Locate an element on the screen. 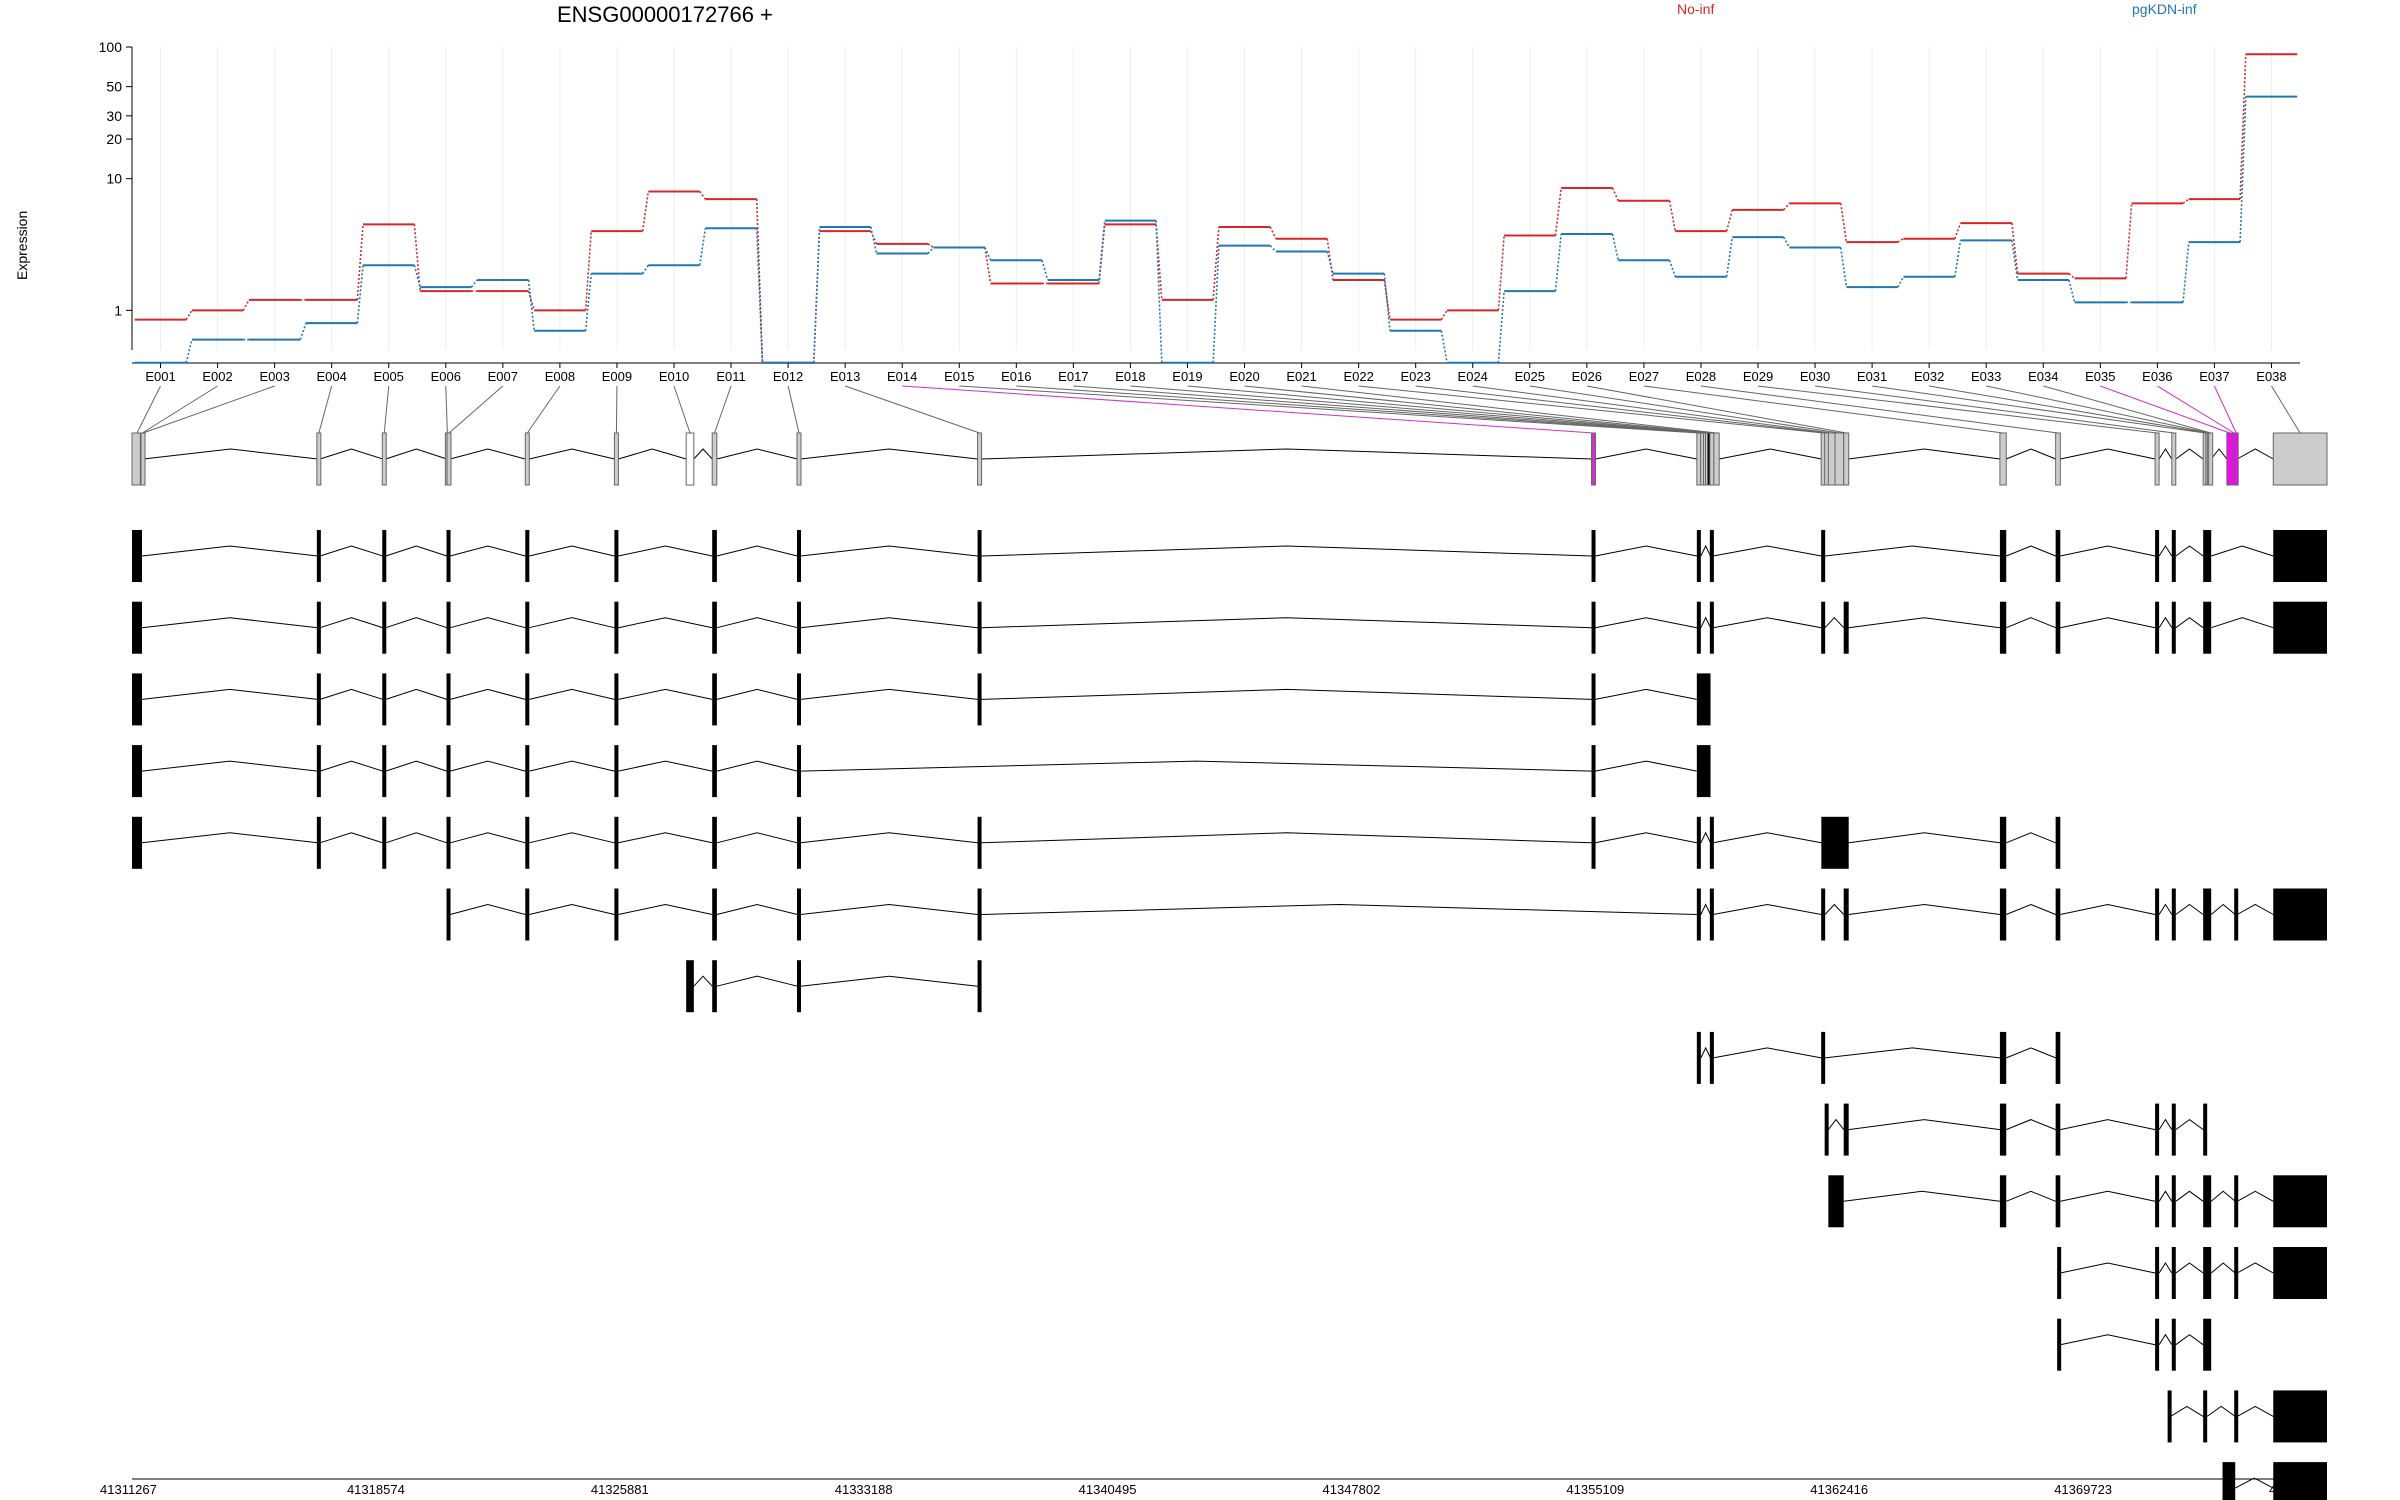 Image resolution: width=2400 pixels, height=1500 pixels. transcript-5-intron is located at coordinates (757, 838).